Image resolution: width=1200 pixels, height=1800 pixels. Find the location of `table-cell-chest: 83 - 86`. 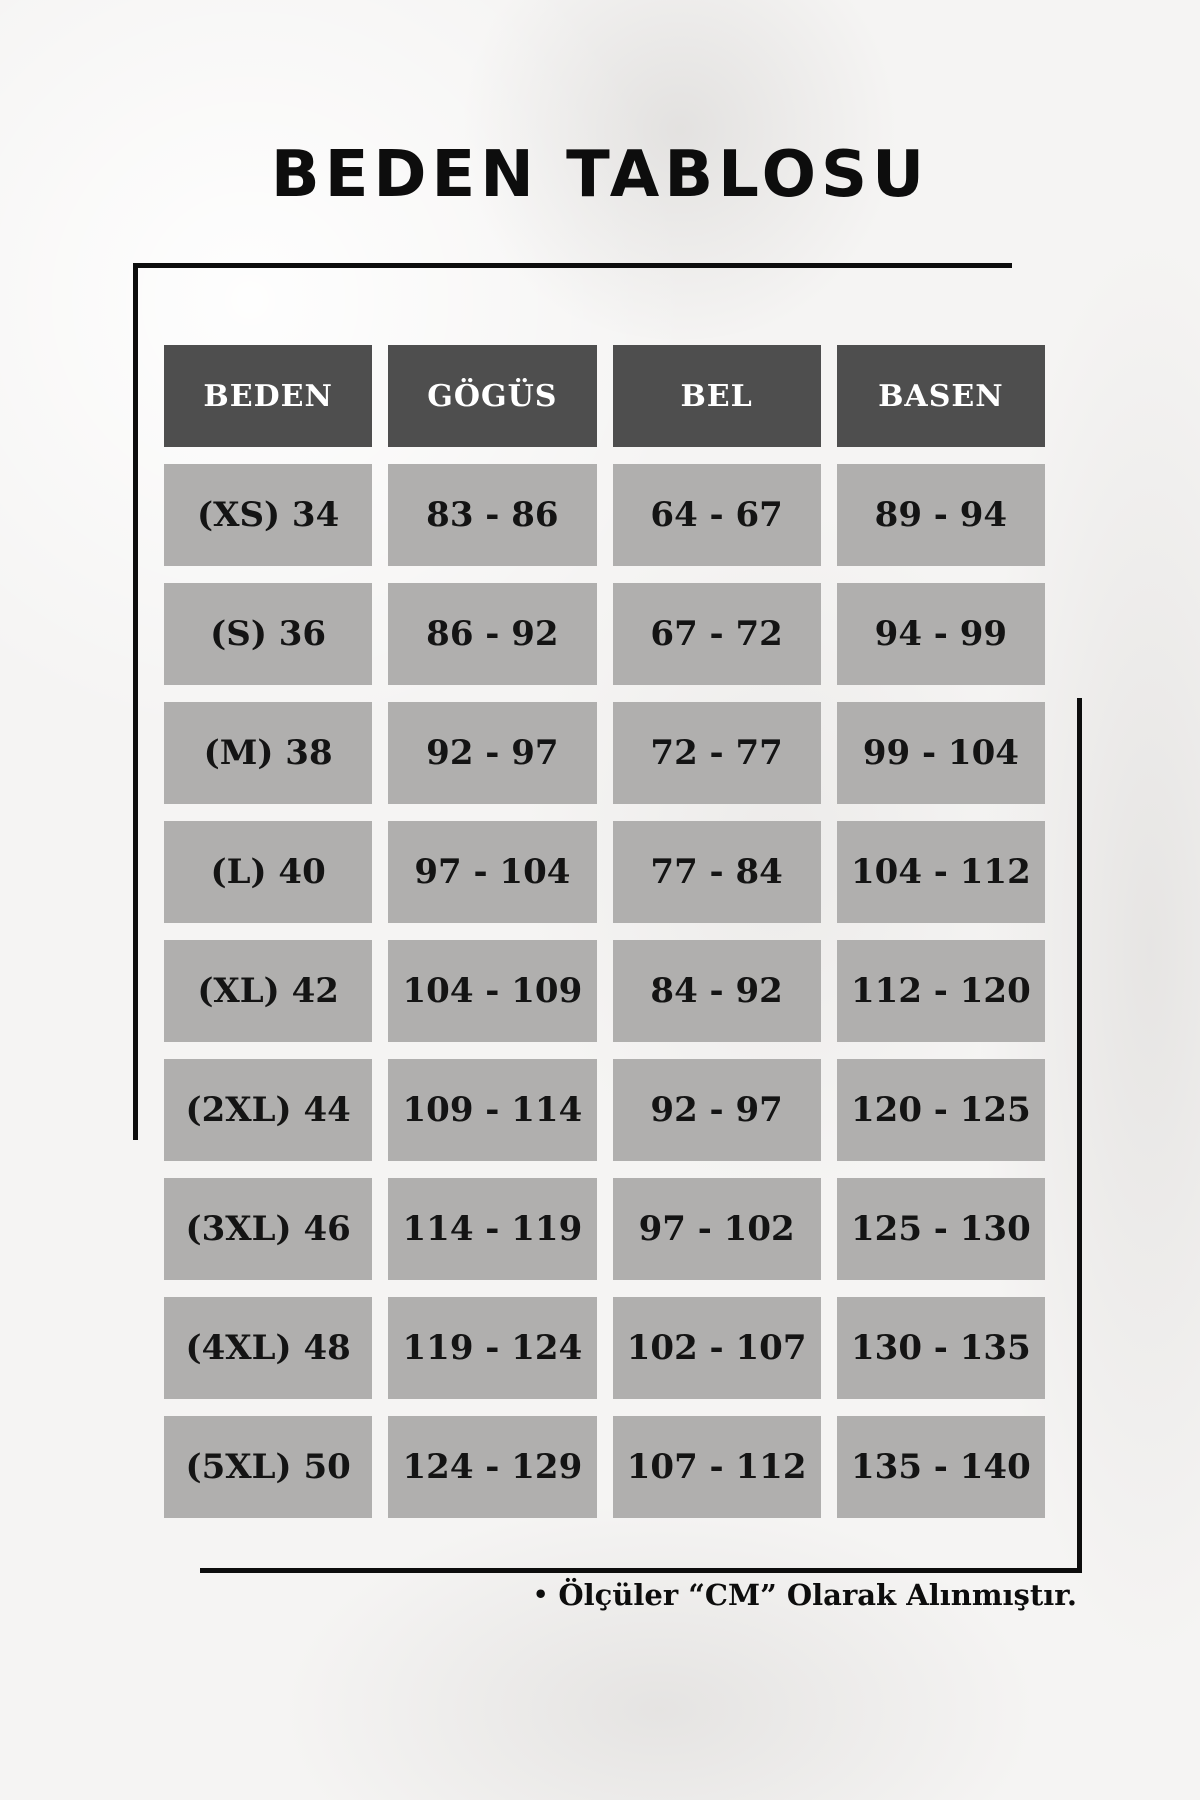

table-cell-chest: 83 - 86 is located at coordinates (492, 515).